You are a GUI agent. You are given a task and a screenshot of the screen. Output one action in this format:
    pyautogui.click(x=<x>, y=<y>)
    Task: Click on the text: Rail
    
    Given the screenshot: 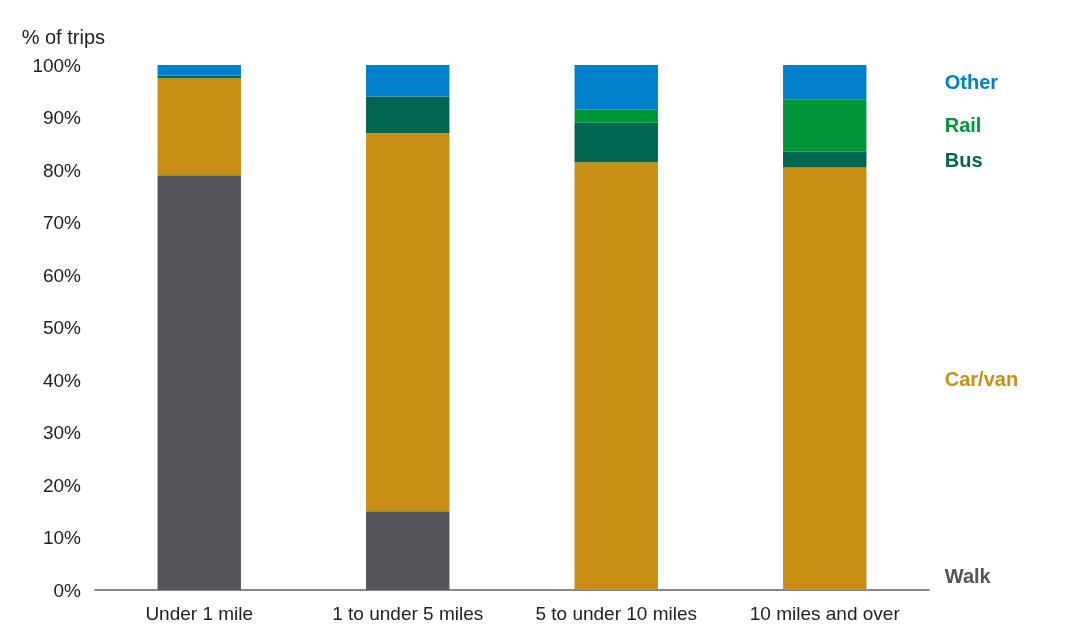 What is the action you would take?
    pyautogui.click(x=963, y=125)
    